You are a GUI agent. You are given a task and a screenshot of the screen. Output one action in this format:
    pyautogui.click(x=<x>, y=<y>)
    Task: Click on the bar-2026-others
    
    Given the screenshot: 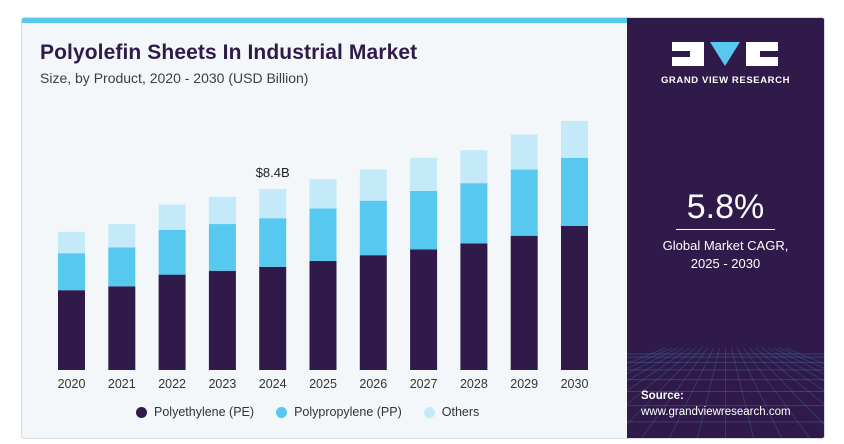 What is the action you would take?
    pyautogui.click(x=373, y=185)
    